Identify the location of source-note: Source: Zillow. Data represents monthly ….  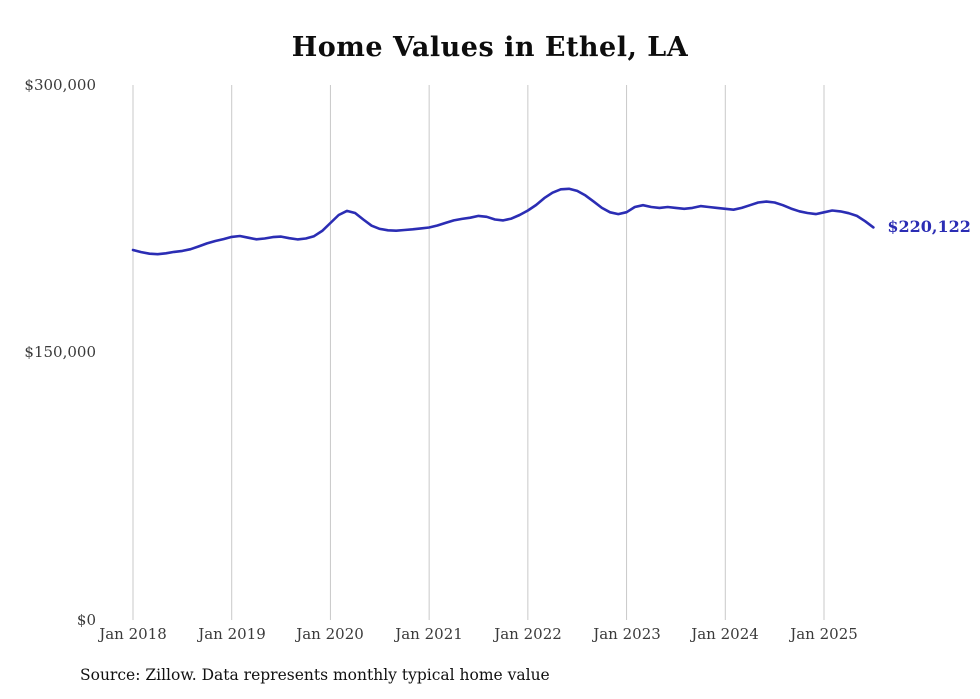
(315, 675).